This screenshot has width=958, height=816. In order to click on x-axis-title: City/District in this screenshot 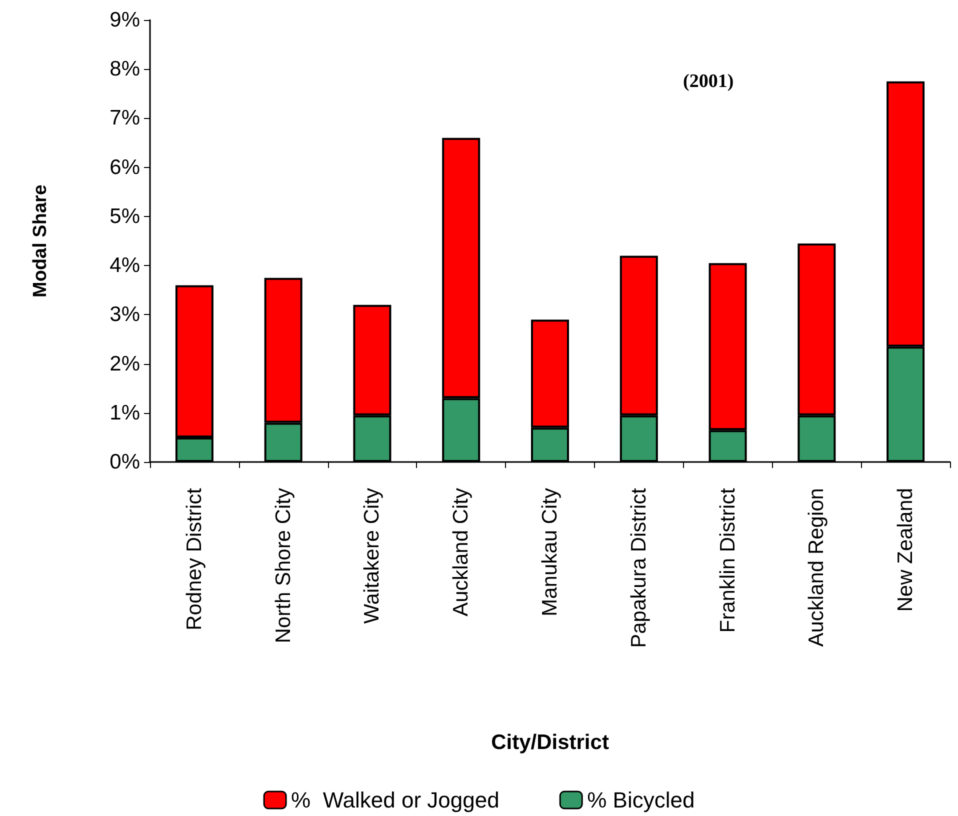, I will do `click(550, 742)`.